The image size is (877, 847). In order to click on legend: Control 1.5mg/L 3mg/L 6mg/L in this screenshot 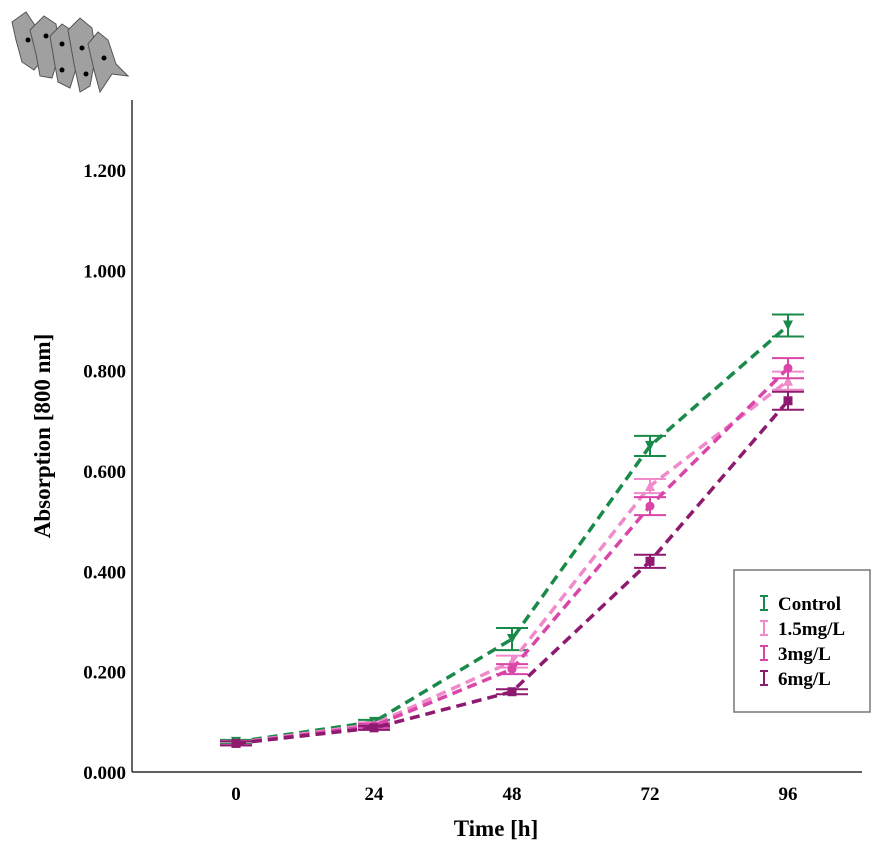, I will do `click(802, 641)`.